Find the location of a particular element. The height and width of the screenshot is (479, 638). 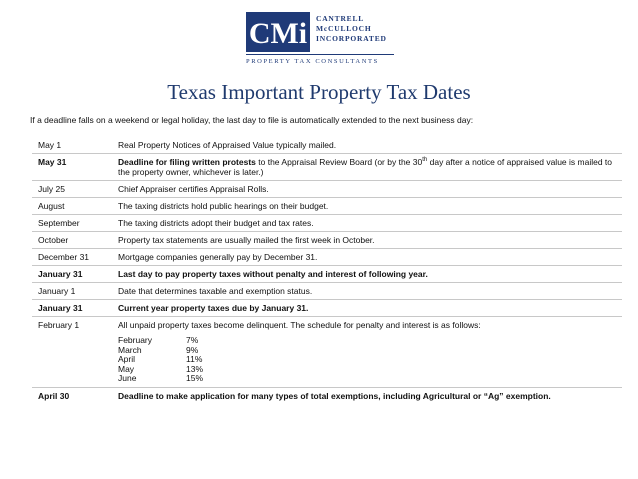

row-date: August is located at coordinates (51, 206).